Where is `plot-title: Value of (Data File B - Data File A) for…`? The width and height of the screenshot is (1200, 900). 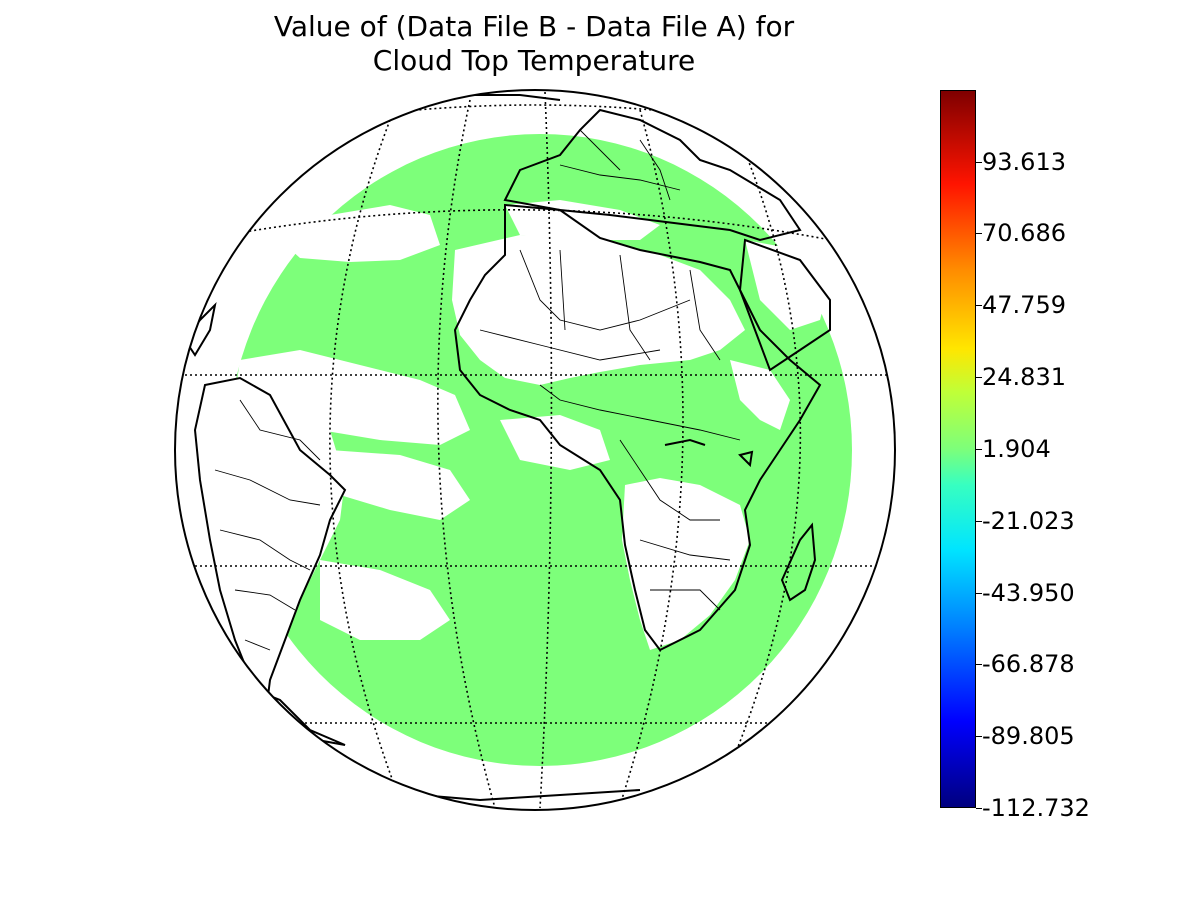
plot-title: Value of (Data File B - Data File A) for… is located at coordinates (534, 44).